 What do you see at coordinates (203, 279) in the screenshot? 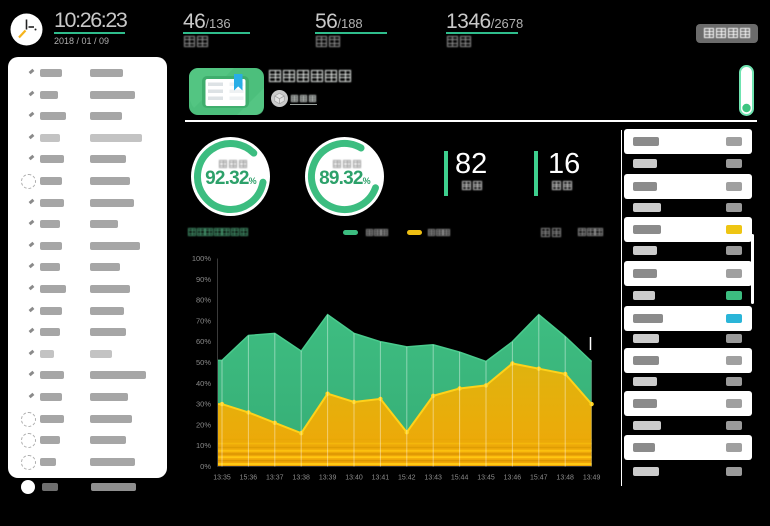
I see `svg-text: 90%` at bounding box center [203, 279].